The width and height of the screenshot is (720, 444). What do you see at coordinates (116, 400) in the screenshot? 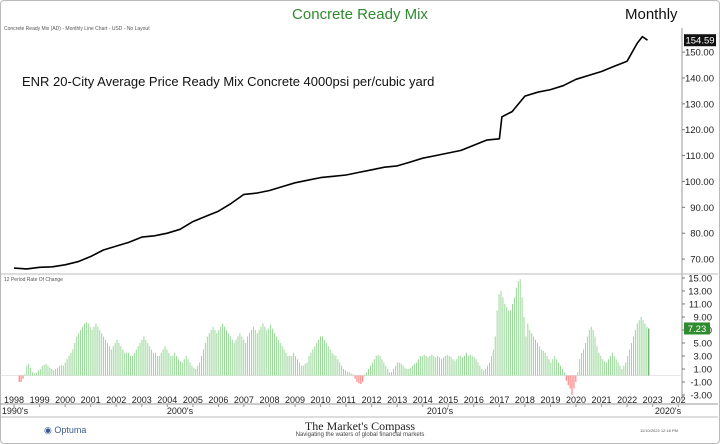
I see `x-tick-label: 2002` at bounding box center [116, 400].